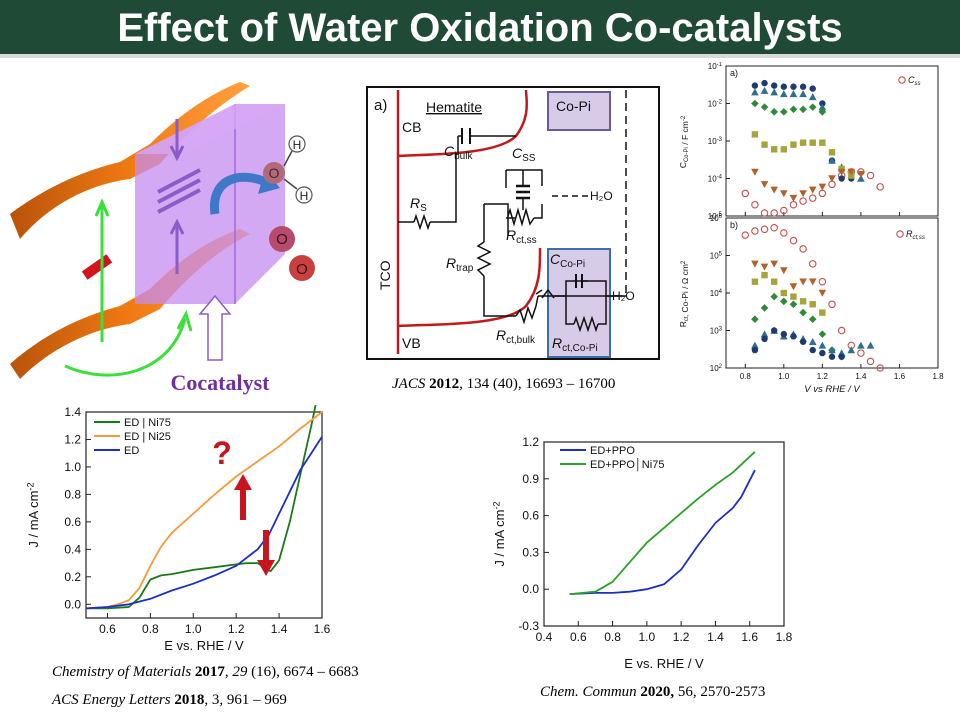 The width and height of the screenshot is (960, 720). What do you see at coordinates (465, 268) in the screenshot?
I see `rtrap-sub: trap` at bounding box center [465, 268].